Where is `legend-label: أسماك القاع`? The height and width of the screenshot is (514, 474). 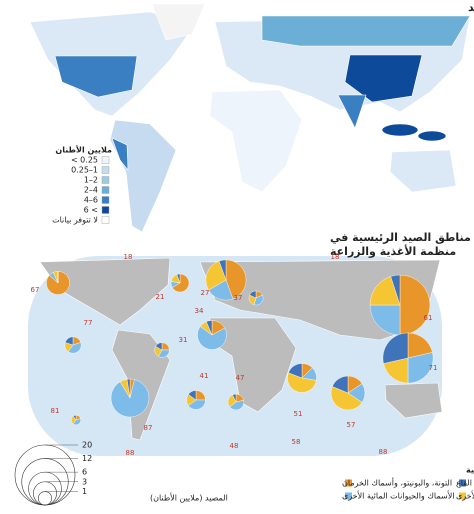 legend-label: أسماك القاع is located at coordinates (465, 483).